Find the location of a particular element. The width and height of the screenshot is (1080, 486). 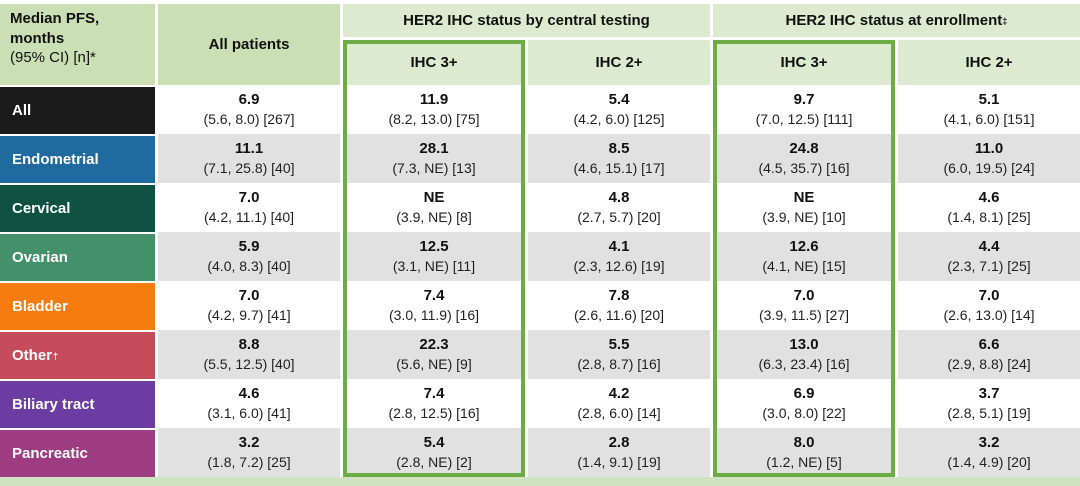

row-label: Cervical is located at coordinates (77, 207).